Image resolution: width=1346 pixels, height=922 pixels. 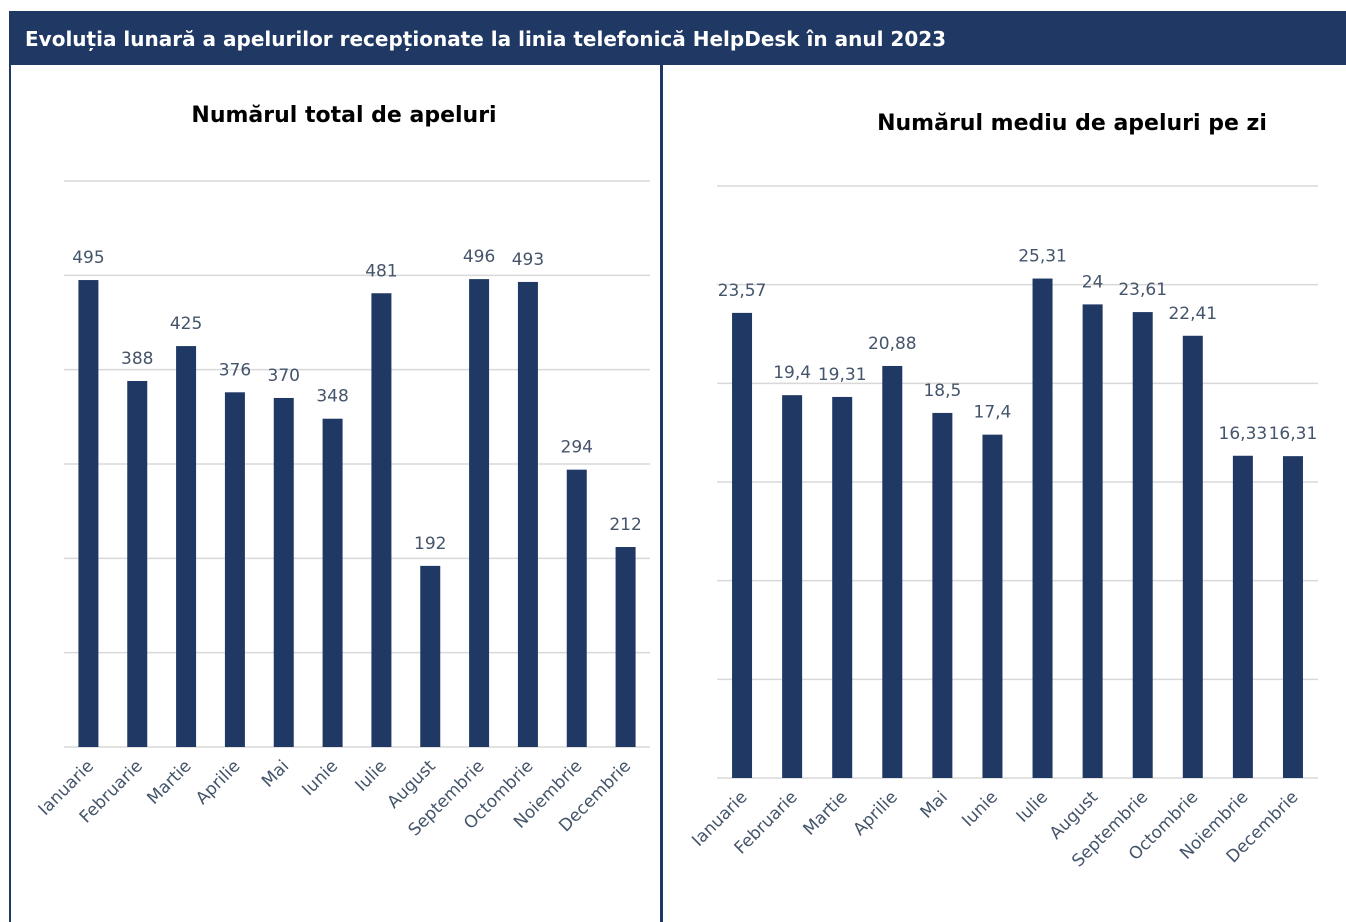 I want to click on data-label: 481, so click(x=381, y=271).